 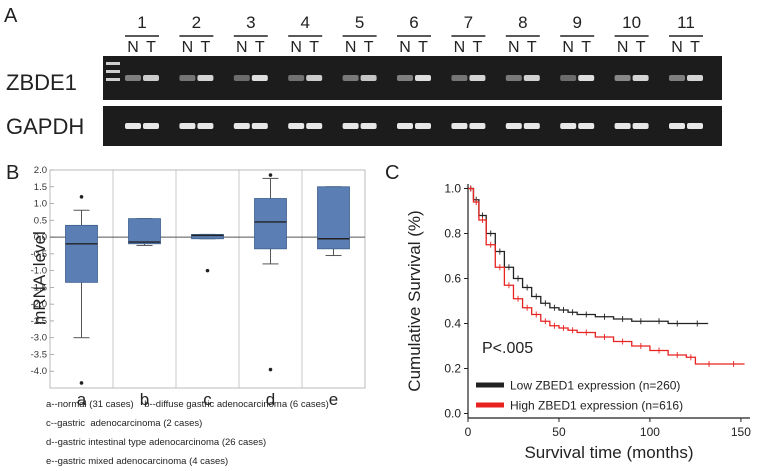 I want to click on lane-number: 6, so click(x=413, y=22).